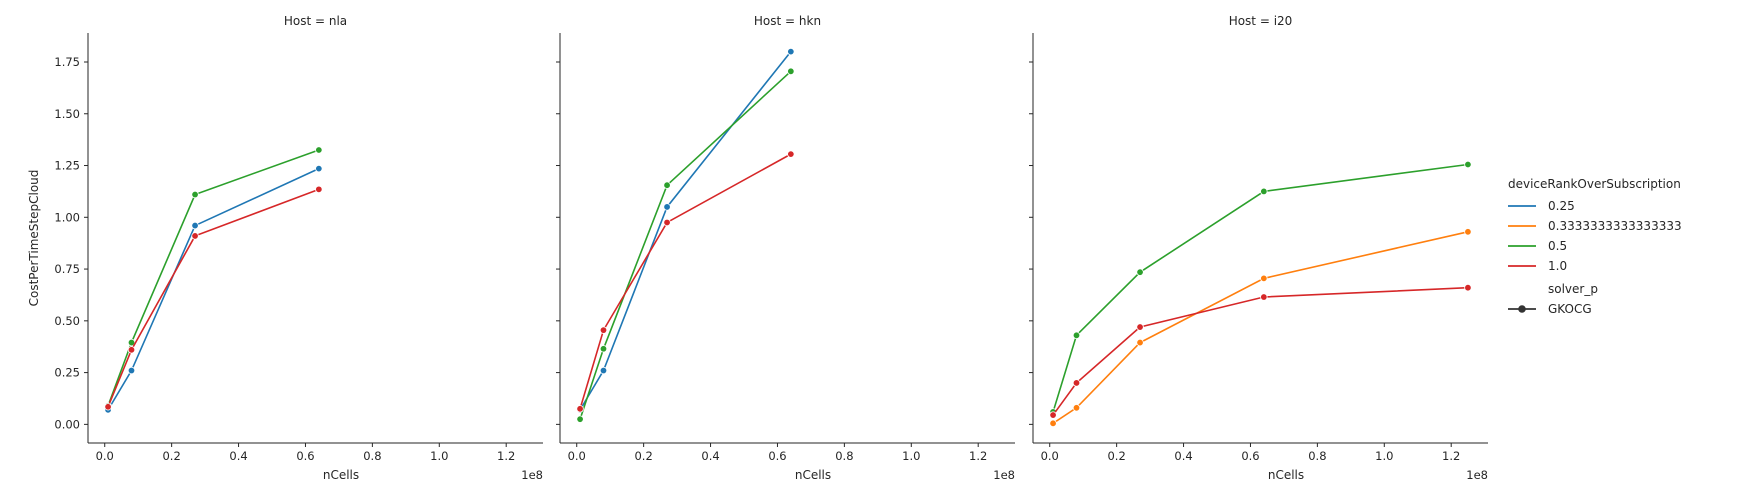 Image resolution: width=1750 pixels, height=500 pixels. Describe the element at coordinates (1522, 309) in the screenshot. I see `legend-marker` at that location.